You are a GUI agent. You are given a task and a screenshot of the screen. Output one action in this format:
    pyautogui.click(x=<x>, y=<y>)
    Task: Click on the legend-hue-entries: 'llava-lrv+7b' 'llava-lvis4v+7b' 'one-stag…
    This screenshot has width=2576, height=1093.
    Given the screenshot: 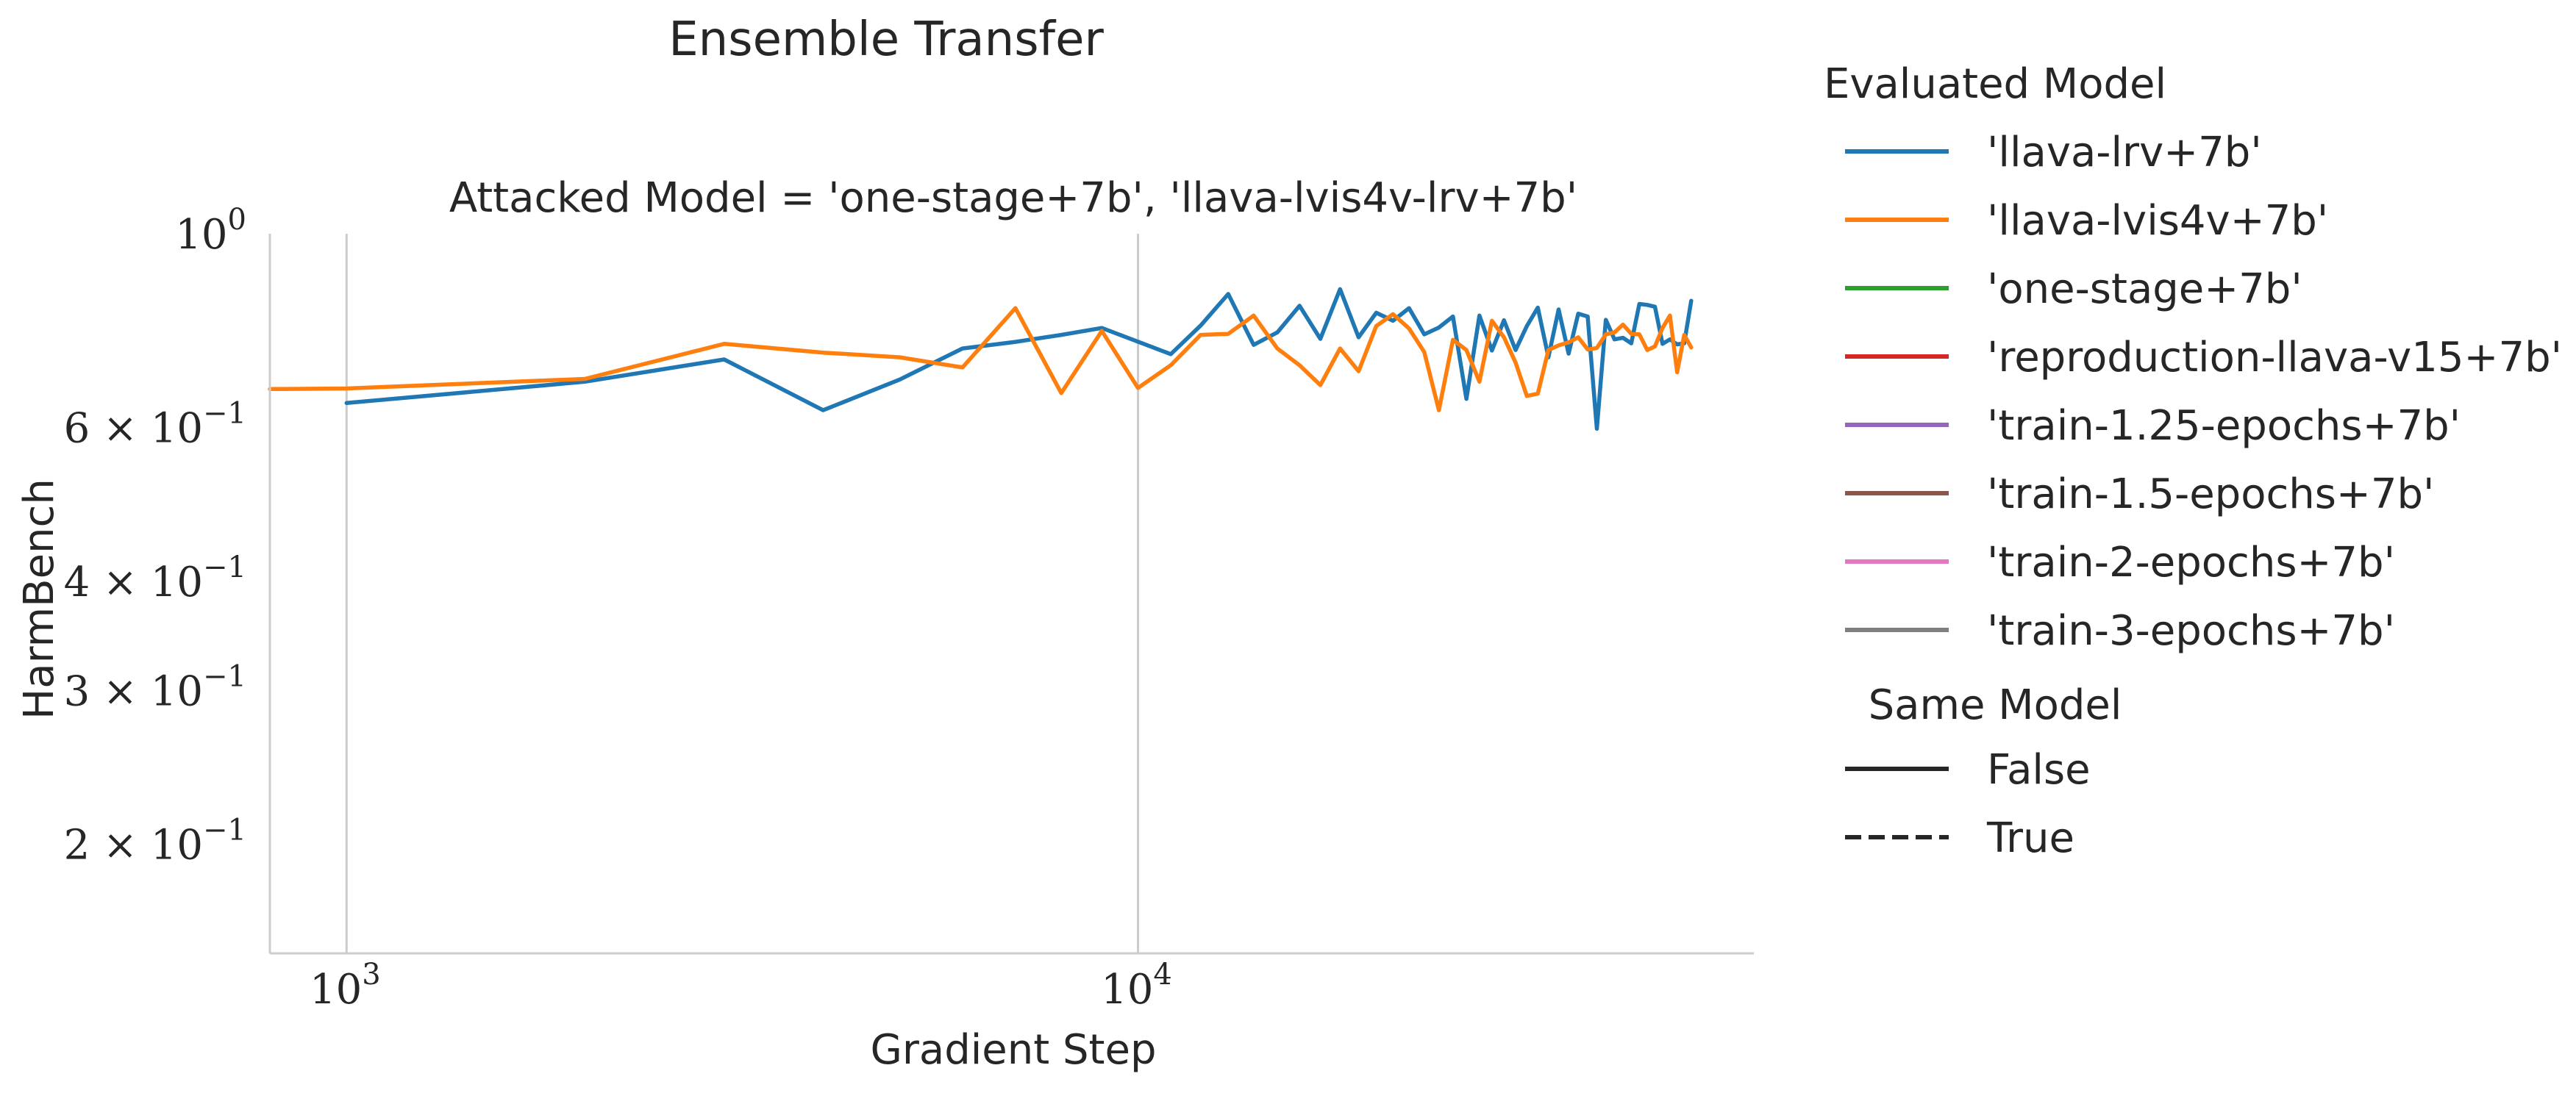 What is the action you would take?
    pyautogui.click(x=2203, y=392)
    